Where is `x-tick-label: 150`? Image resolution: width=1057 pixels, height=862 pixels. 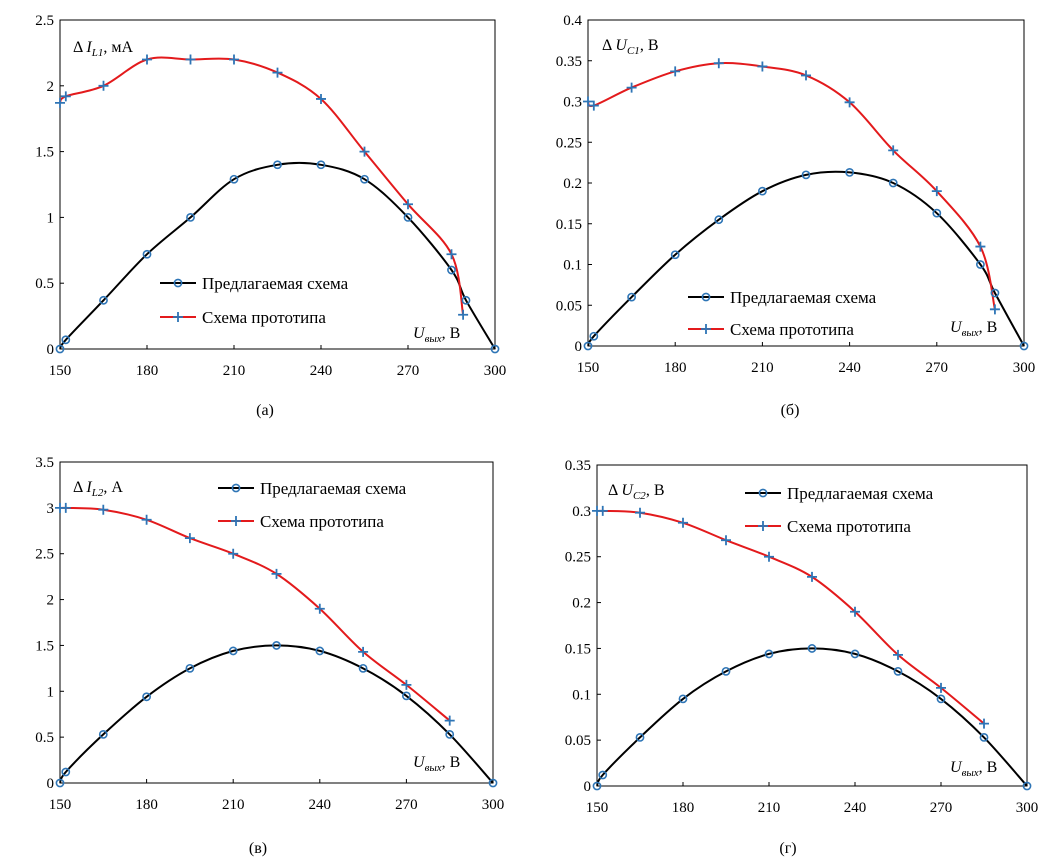 x-tick-label: 150 is located at coordinates (588, 368).